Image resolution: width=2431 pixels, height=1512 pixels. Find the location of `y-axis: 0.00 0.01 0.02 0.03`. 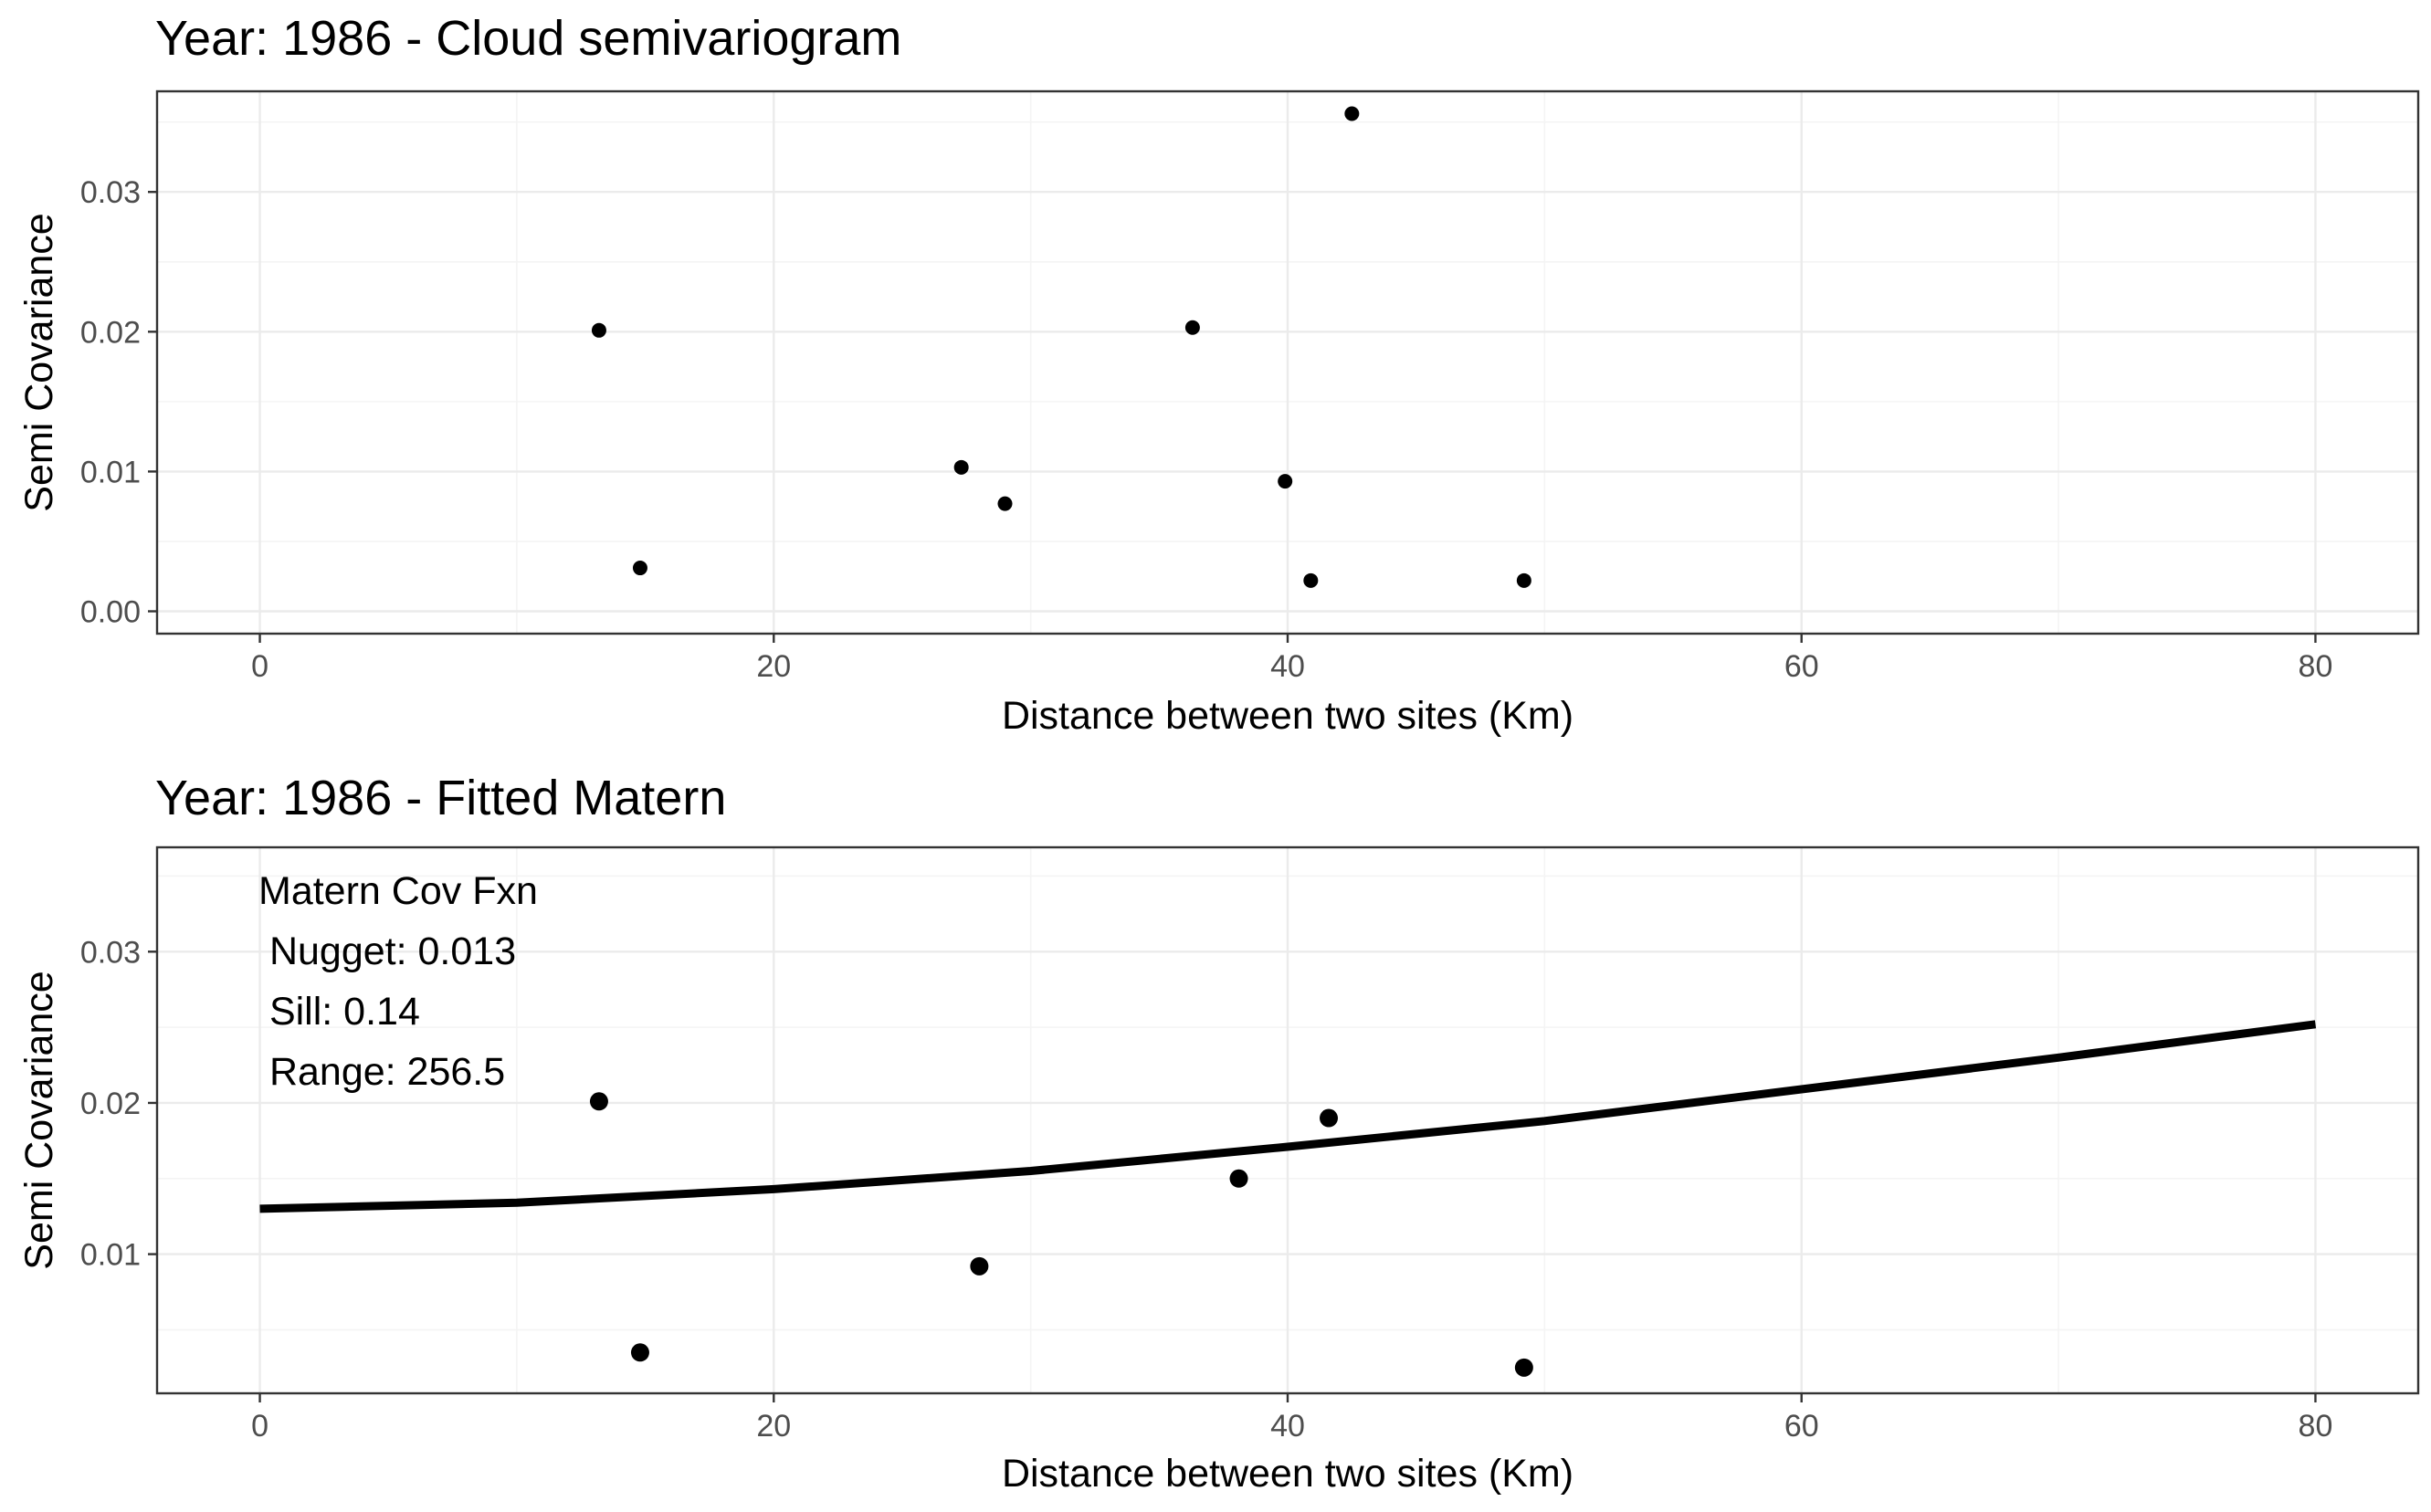

y-axis: 0.00 0.01 0.02 0.03 is located at coordinates (119, 402).